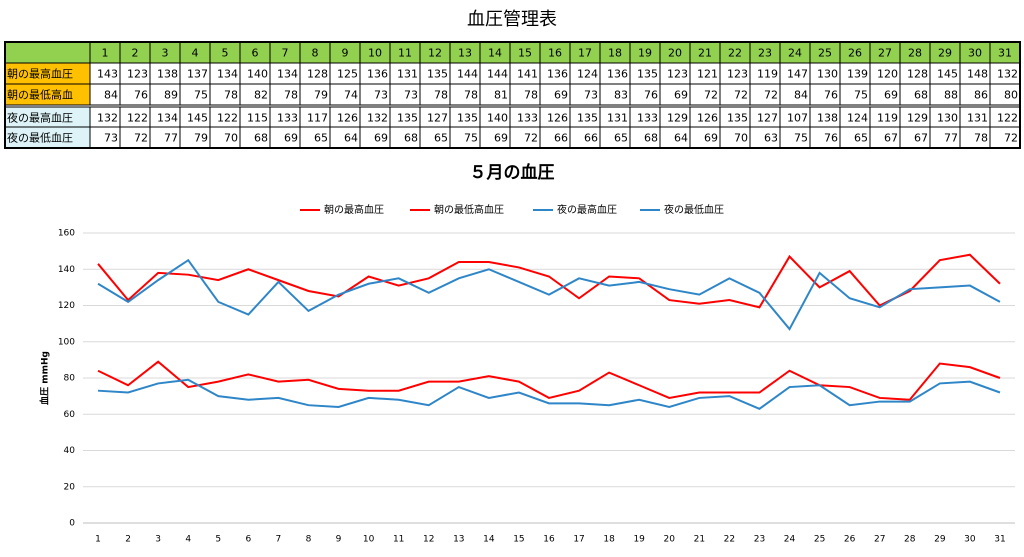 The height and width of the screenshot is (557, 1024). I want to click on cell-value: 84, so click(801, 95).